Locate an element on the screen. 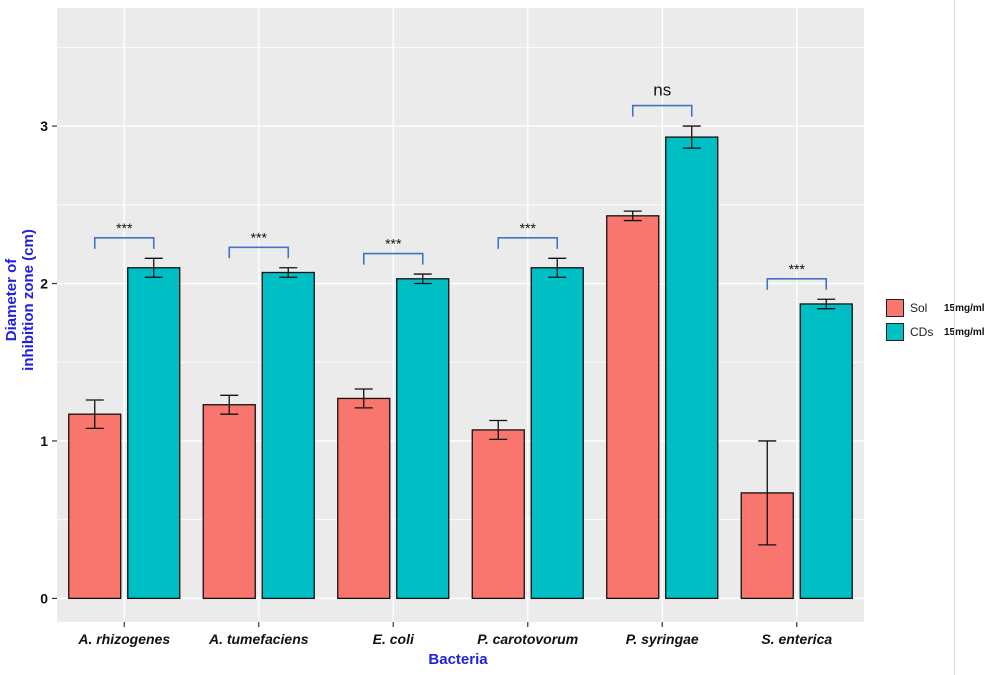 Image resolution: width=996 pixels, height=675 pixels. significance-label-3: *** is located at coordinates (528, 228).